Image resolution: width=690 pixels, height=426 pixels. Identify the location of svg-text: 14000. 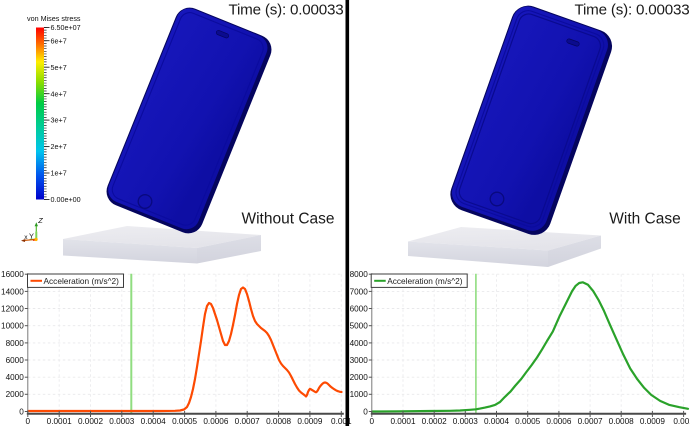
(12, 291).